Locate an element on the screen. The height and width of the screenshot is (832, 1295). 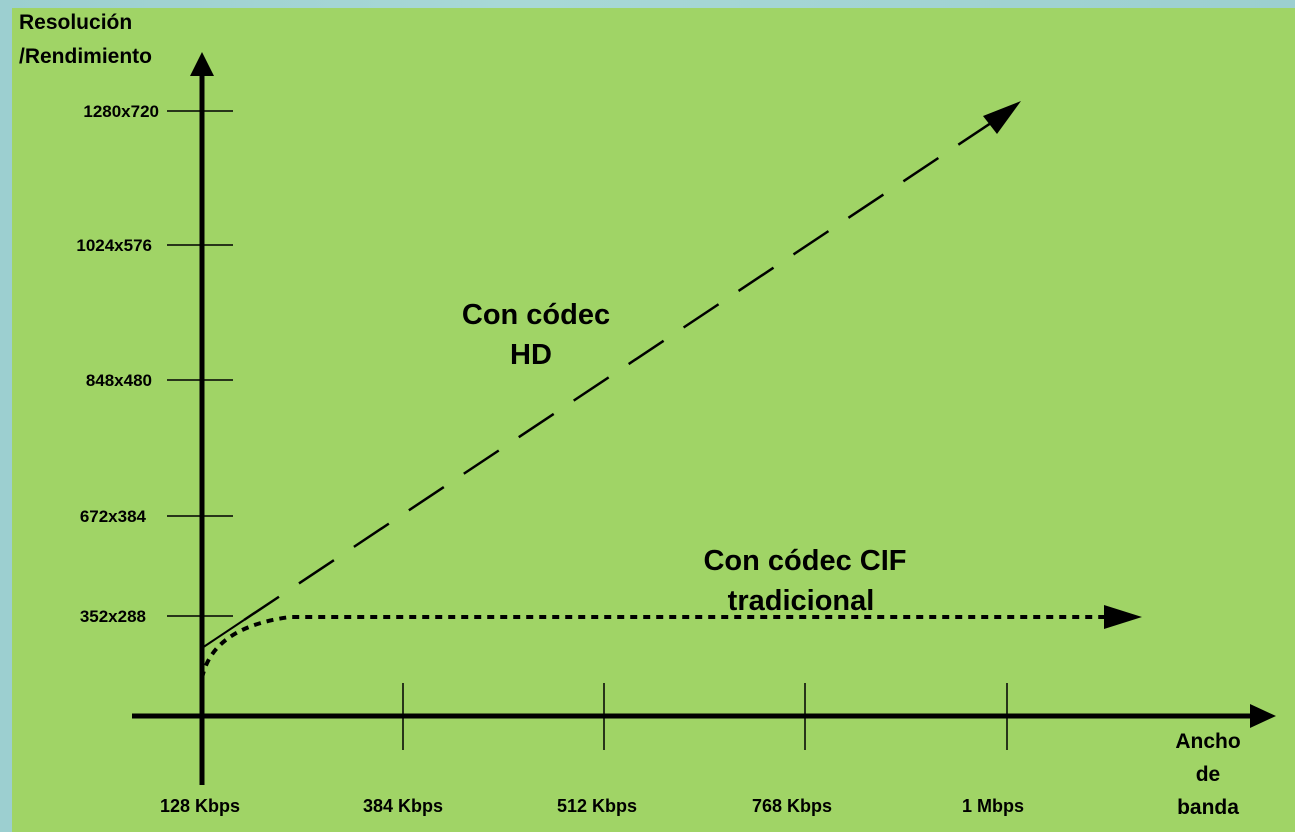
y-tick-label-672x384: 672x384 is located at coordinates (113, 516).